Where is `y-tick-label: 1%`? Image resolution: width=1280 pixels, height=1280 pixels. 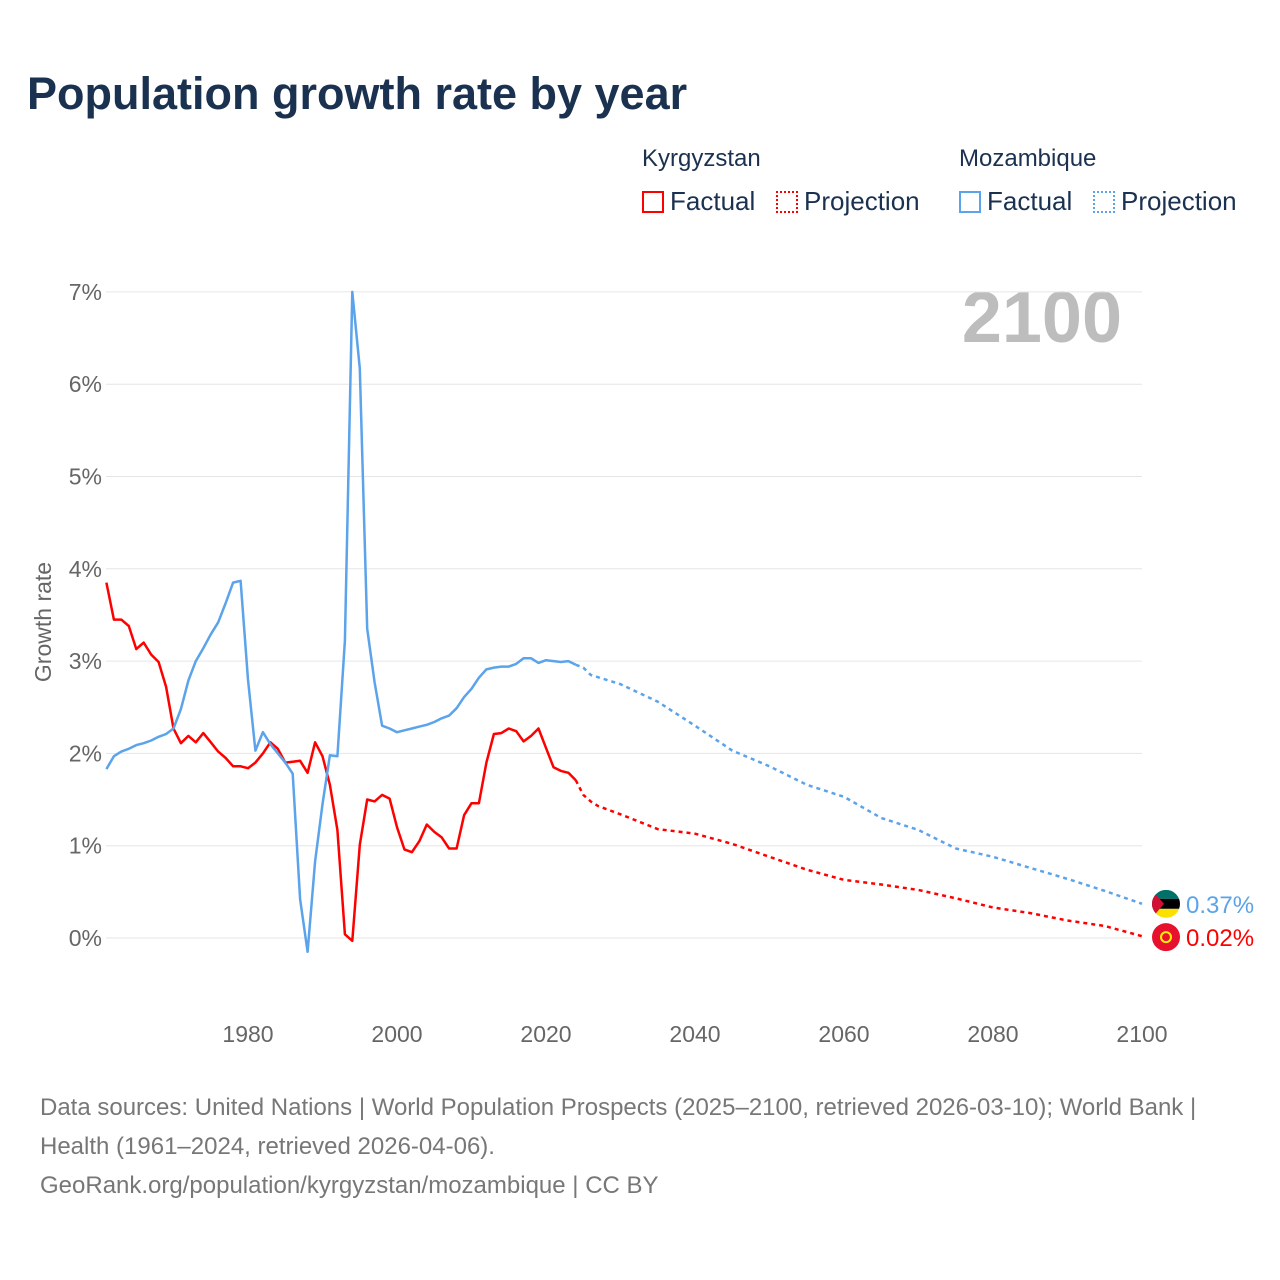 y-tick-label: 1% is located at coordinates (85, 846).